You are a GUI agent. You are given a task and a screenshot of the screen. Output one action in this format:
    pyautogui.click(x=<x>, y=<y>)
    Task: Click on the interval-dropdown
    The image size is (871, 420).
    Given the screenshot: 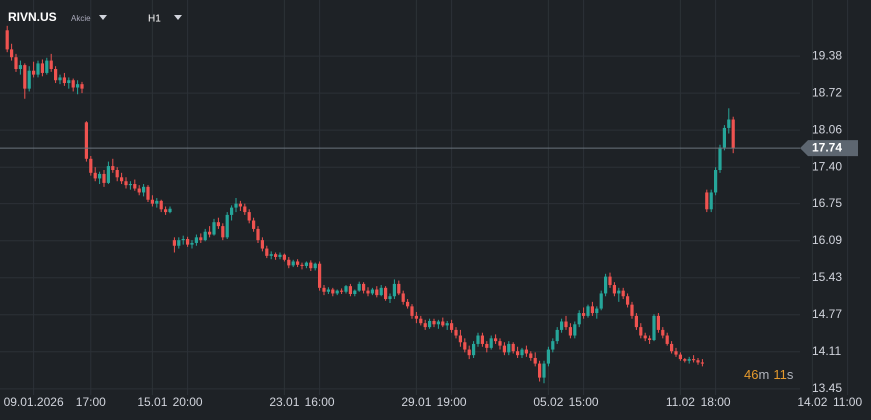 What is the action you would take?
    pyautogui.click(x=178, y=17)
    